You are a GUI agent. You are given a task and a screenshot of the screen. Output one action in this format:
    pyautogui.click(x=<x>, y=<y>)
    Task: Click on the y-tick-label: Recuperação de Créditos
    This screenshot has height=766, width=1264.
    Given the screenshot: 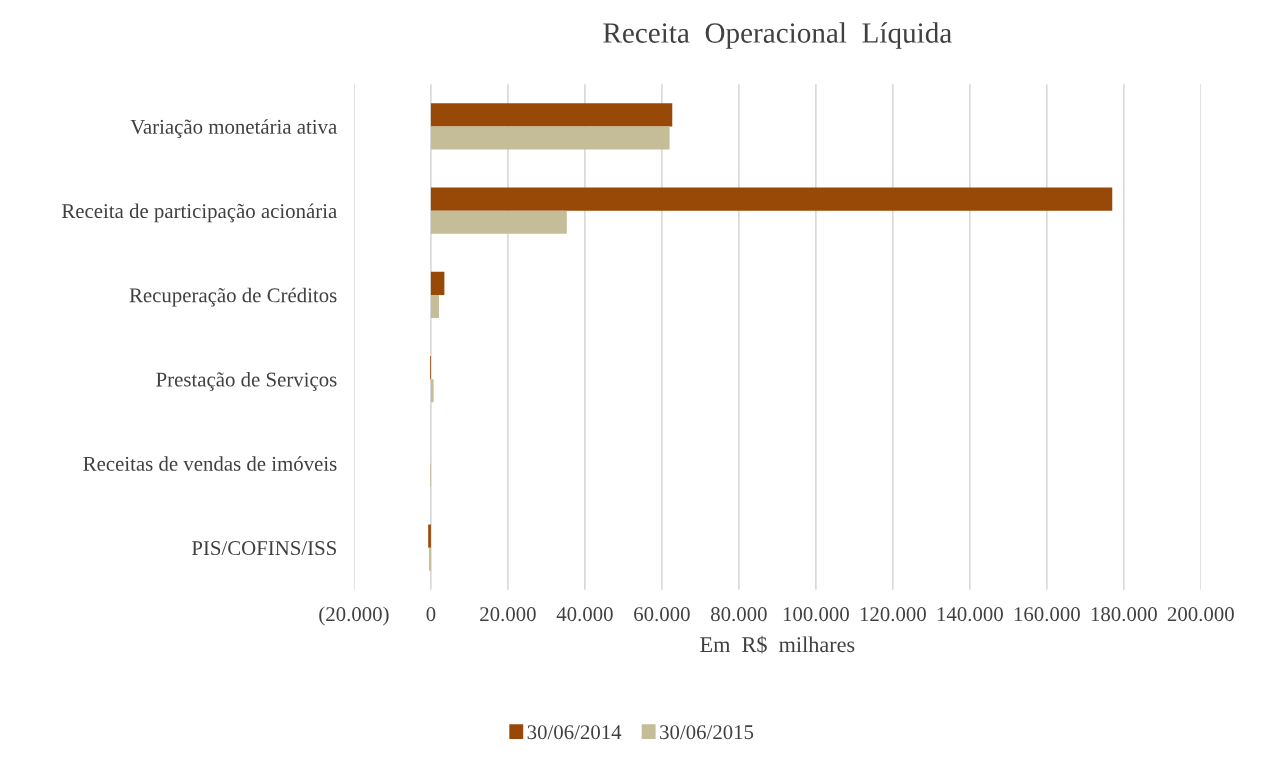 What is the action you would take?
    pyautogui.click(x=233, y=297)
    